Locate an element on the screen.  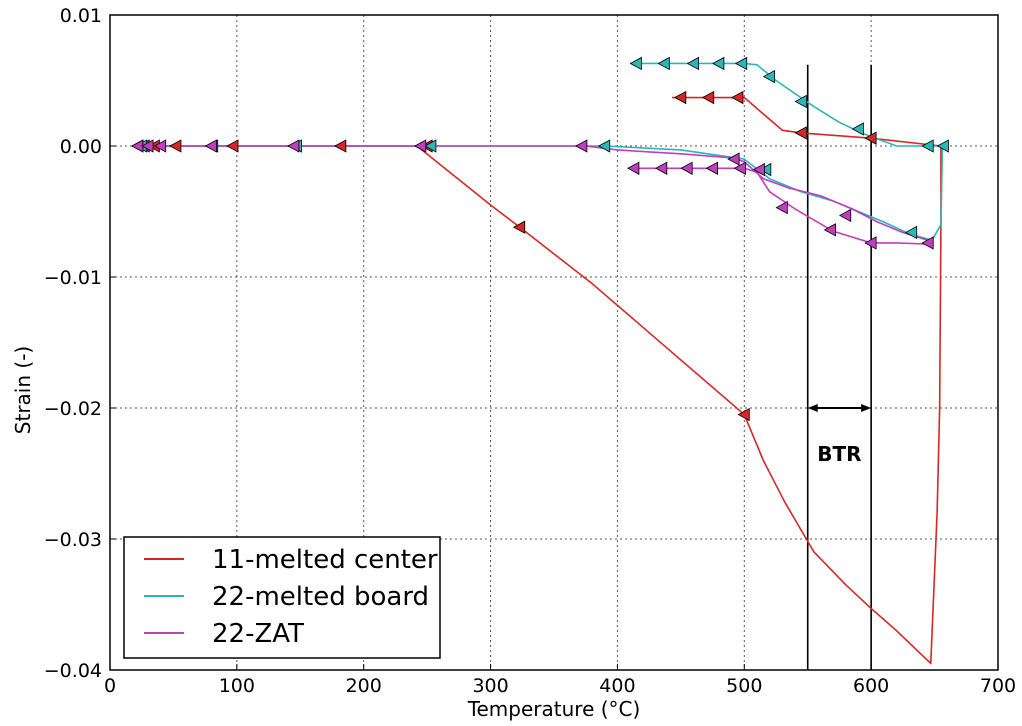
x-tick-label: 600 is located at coordinates (871, 686).